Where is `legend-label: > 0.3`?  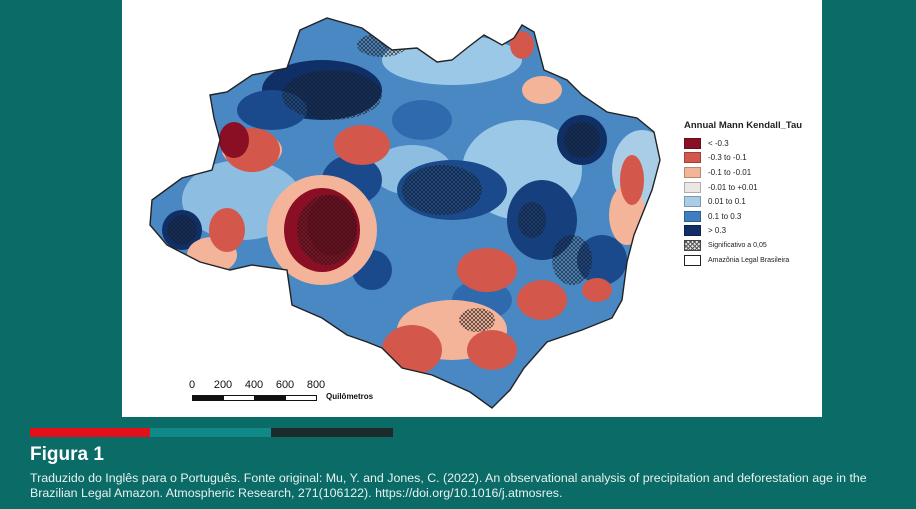 legend-label: > 0.3 is located at coordinates (717, 231).